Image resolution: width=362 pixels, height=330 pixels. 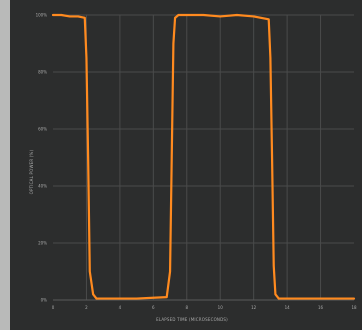 I want to click on x-axis-title: ELAPSED TIME (MICROSECONDS), so click(x=192, y=319).